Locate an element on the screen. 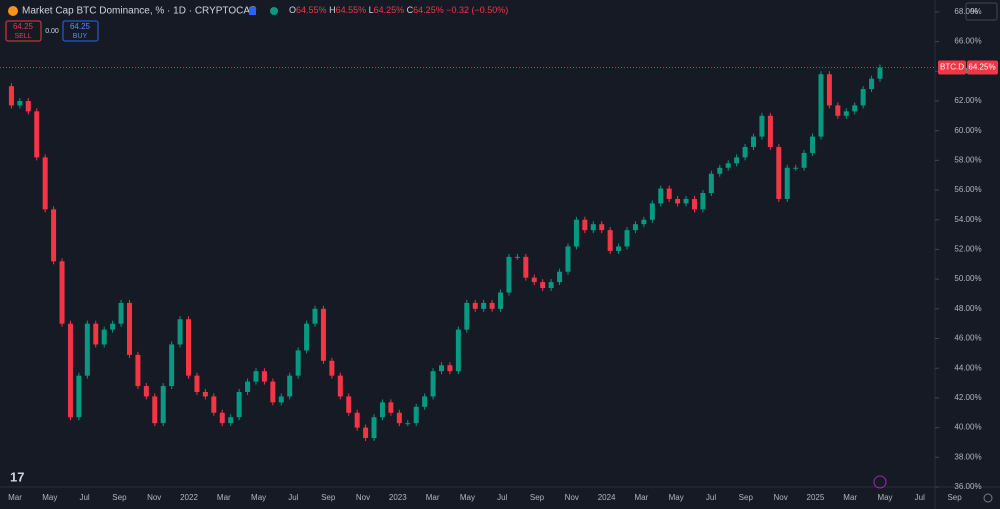  x-tick-label: 2022 is located at coordinates (189, 497).